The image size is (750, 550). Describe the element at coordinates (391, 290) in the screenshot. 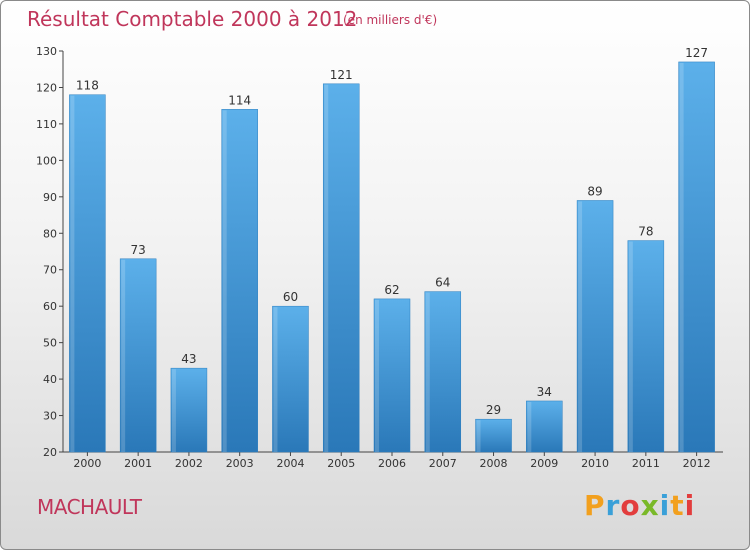

I see `bar-value-label: 62` at that location.